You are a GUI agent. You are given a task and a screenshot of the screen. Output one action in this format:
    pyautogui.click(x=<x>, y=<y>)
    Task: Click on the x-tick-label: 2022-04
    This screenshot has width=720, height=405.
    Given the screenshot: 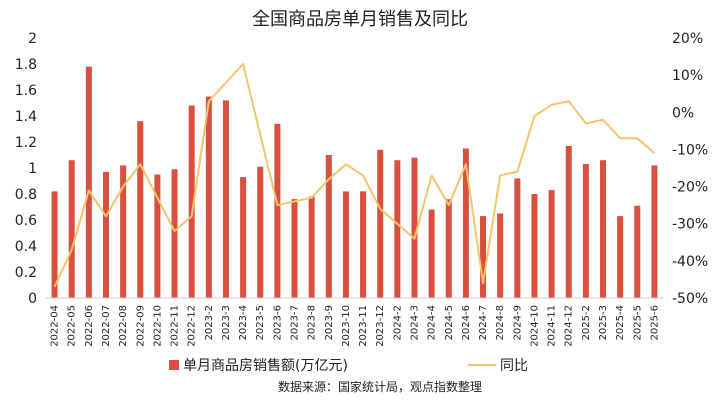 What is the action you would take?
    pyautogui.click(x=55, y=326)
    